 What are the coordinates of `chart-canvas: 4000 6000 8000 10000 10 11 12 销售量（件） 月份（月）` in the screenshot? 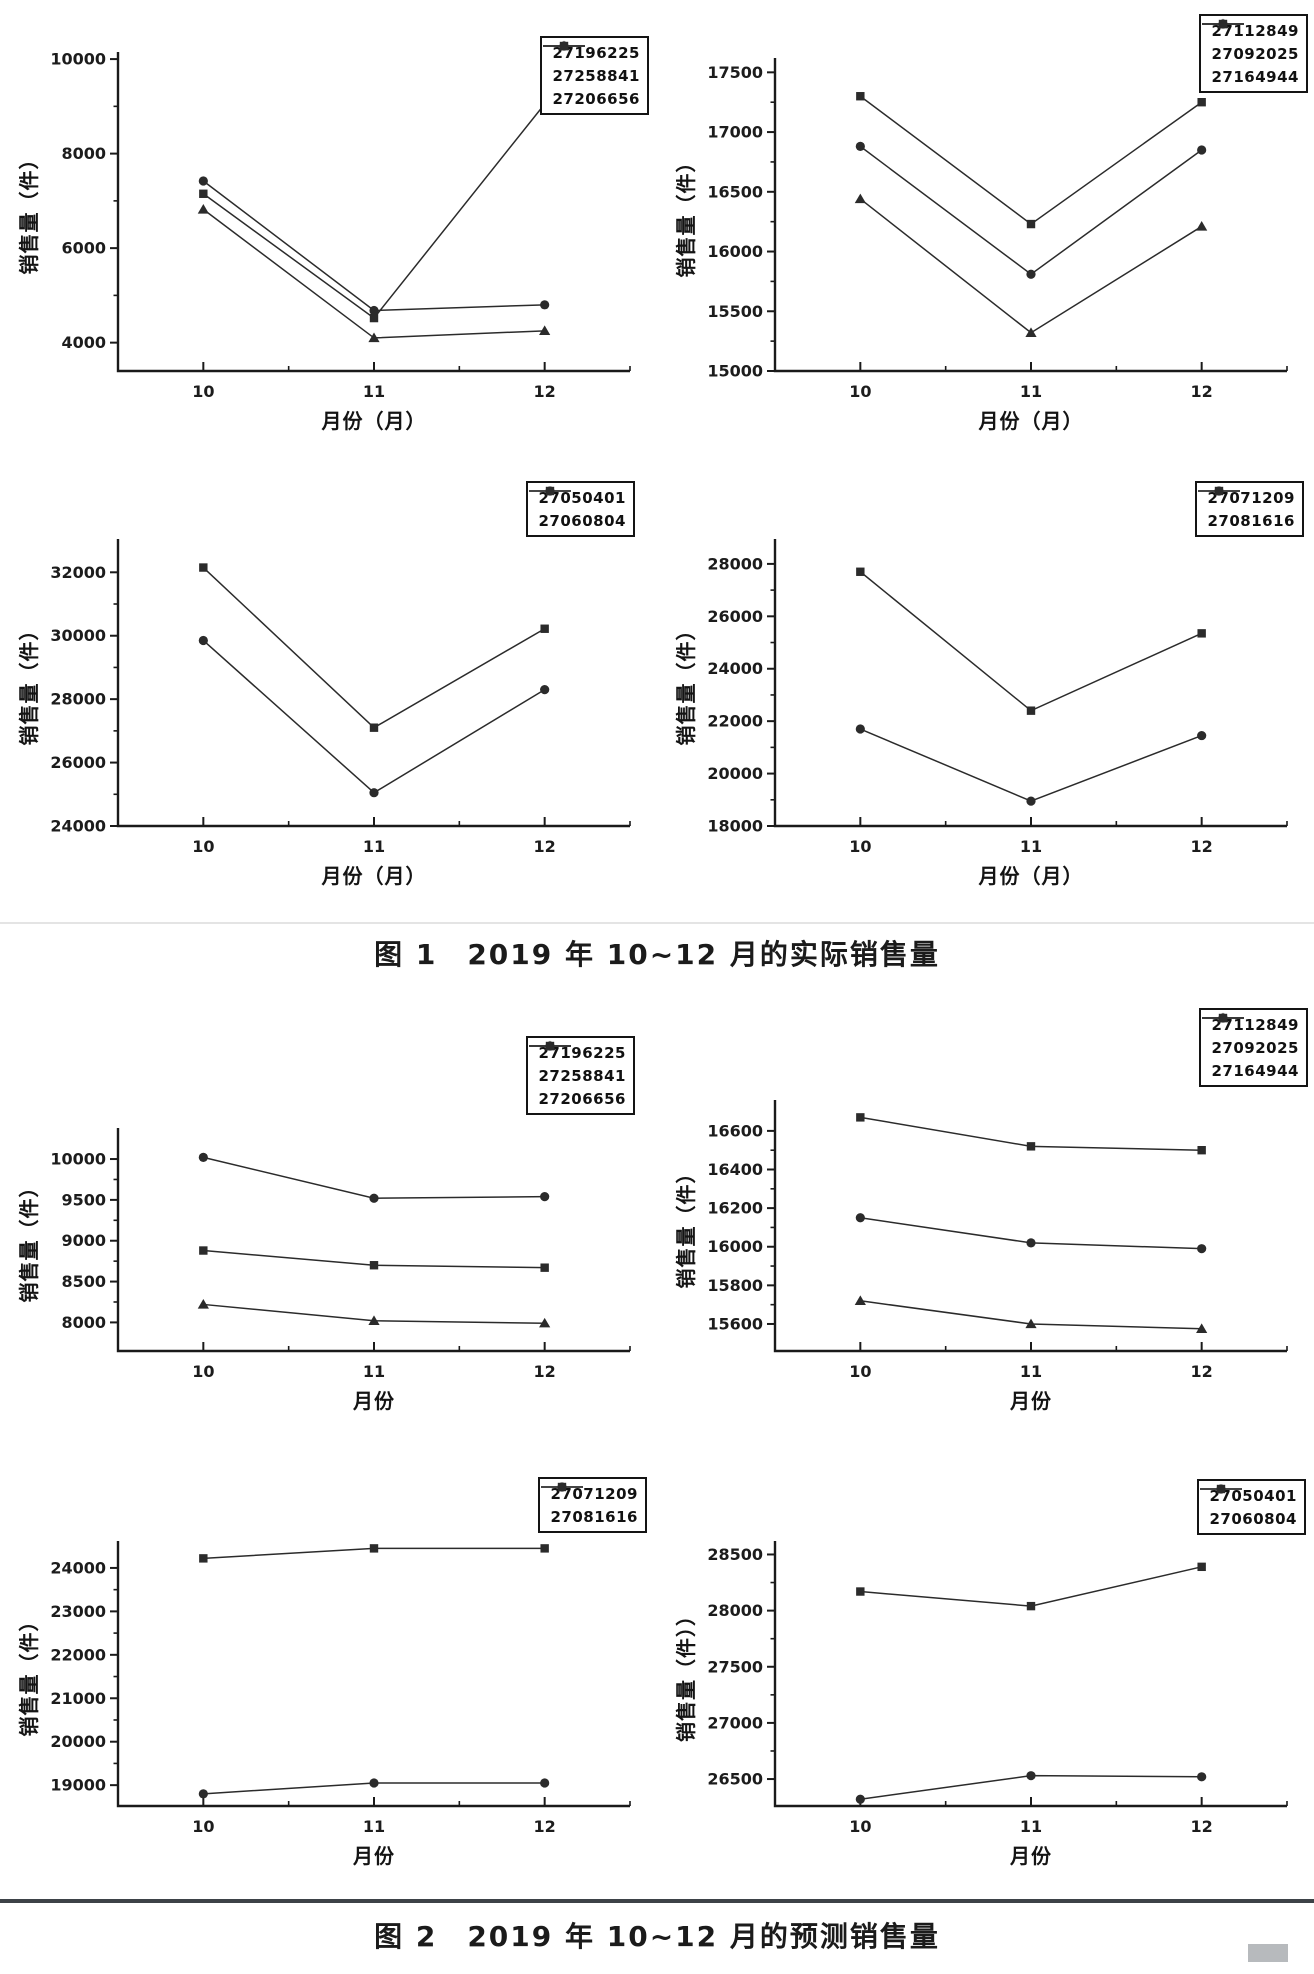 It's located at (324, 241).